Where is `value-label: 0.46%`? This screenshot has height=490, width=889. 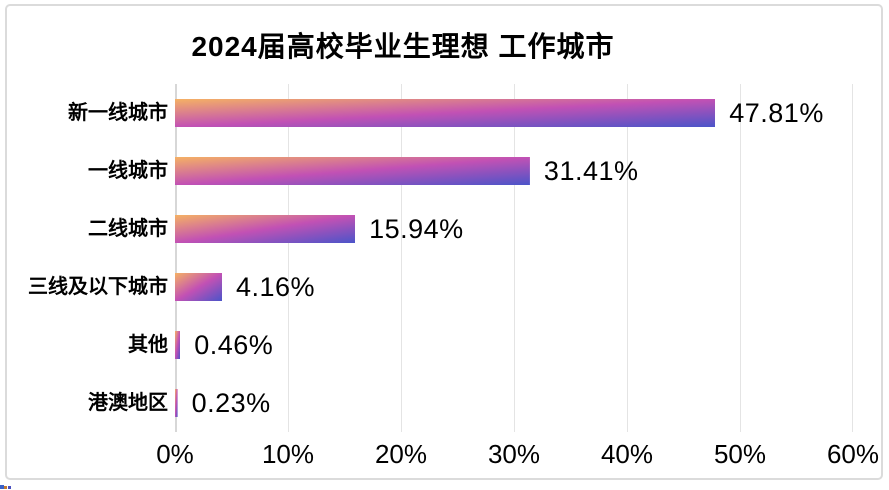 value-label: 0.46% is located at coordinates (234, 344).